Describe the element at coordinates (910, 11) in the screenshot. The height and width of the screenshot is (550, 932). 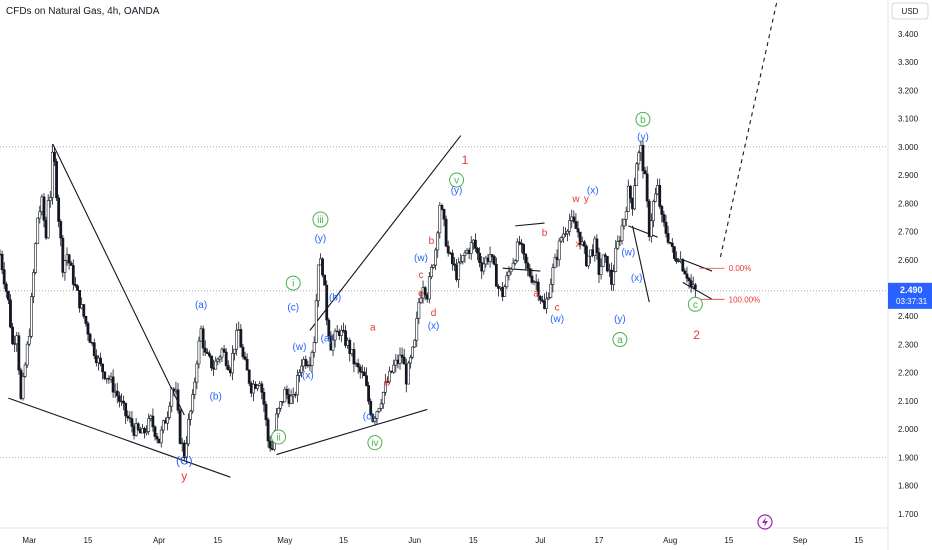
I see `currency-label: USD` at that location.